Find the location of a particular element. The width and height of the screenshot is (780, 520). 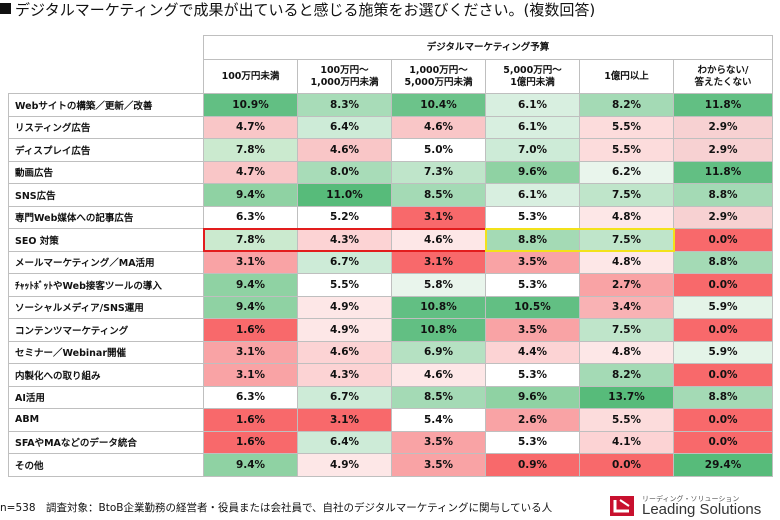

column-header: 1億円以上 is located at coordinates (626, 76).